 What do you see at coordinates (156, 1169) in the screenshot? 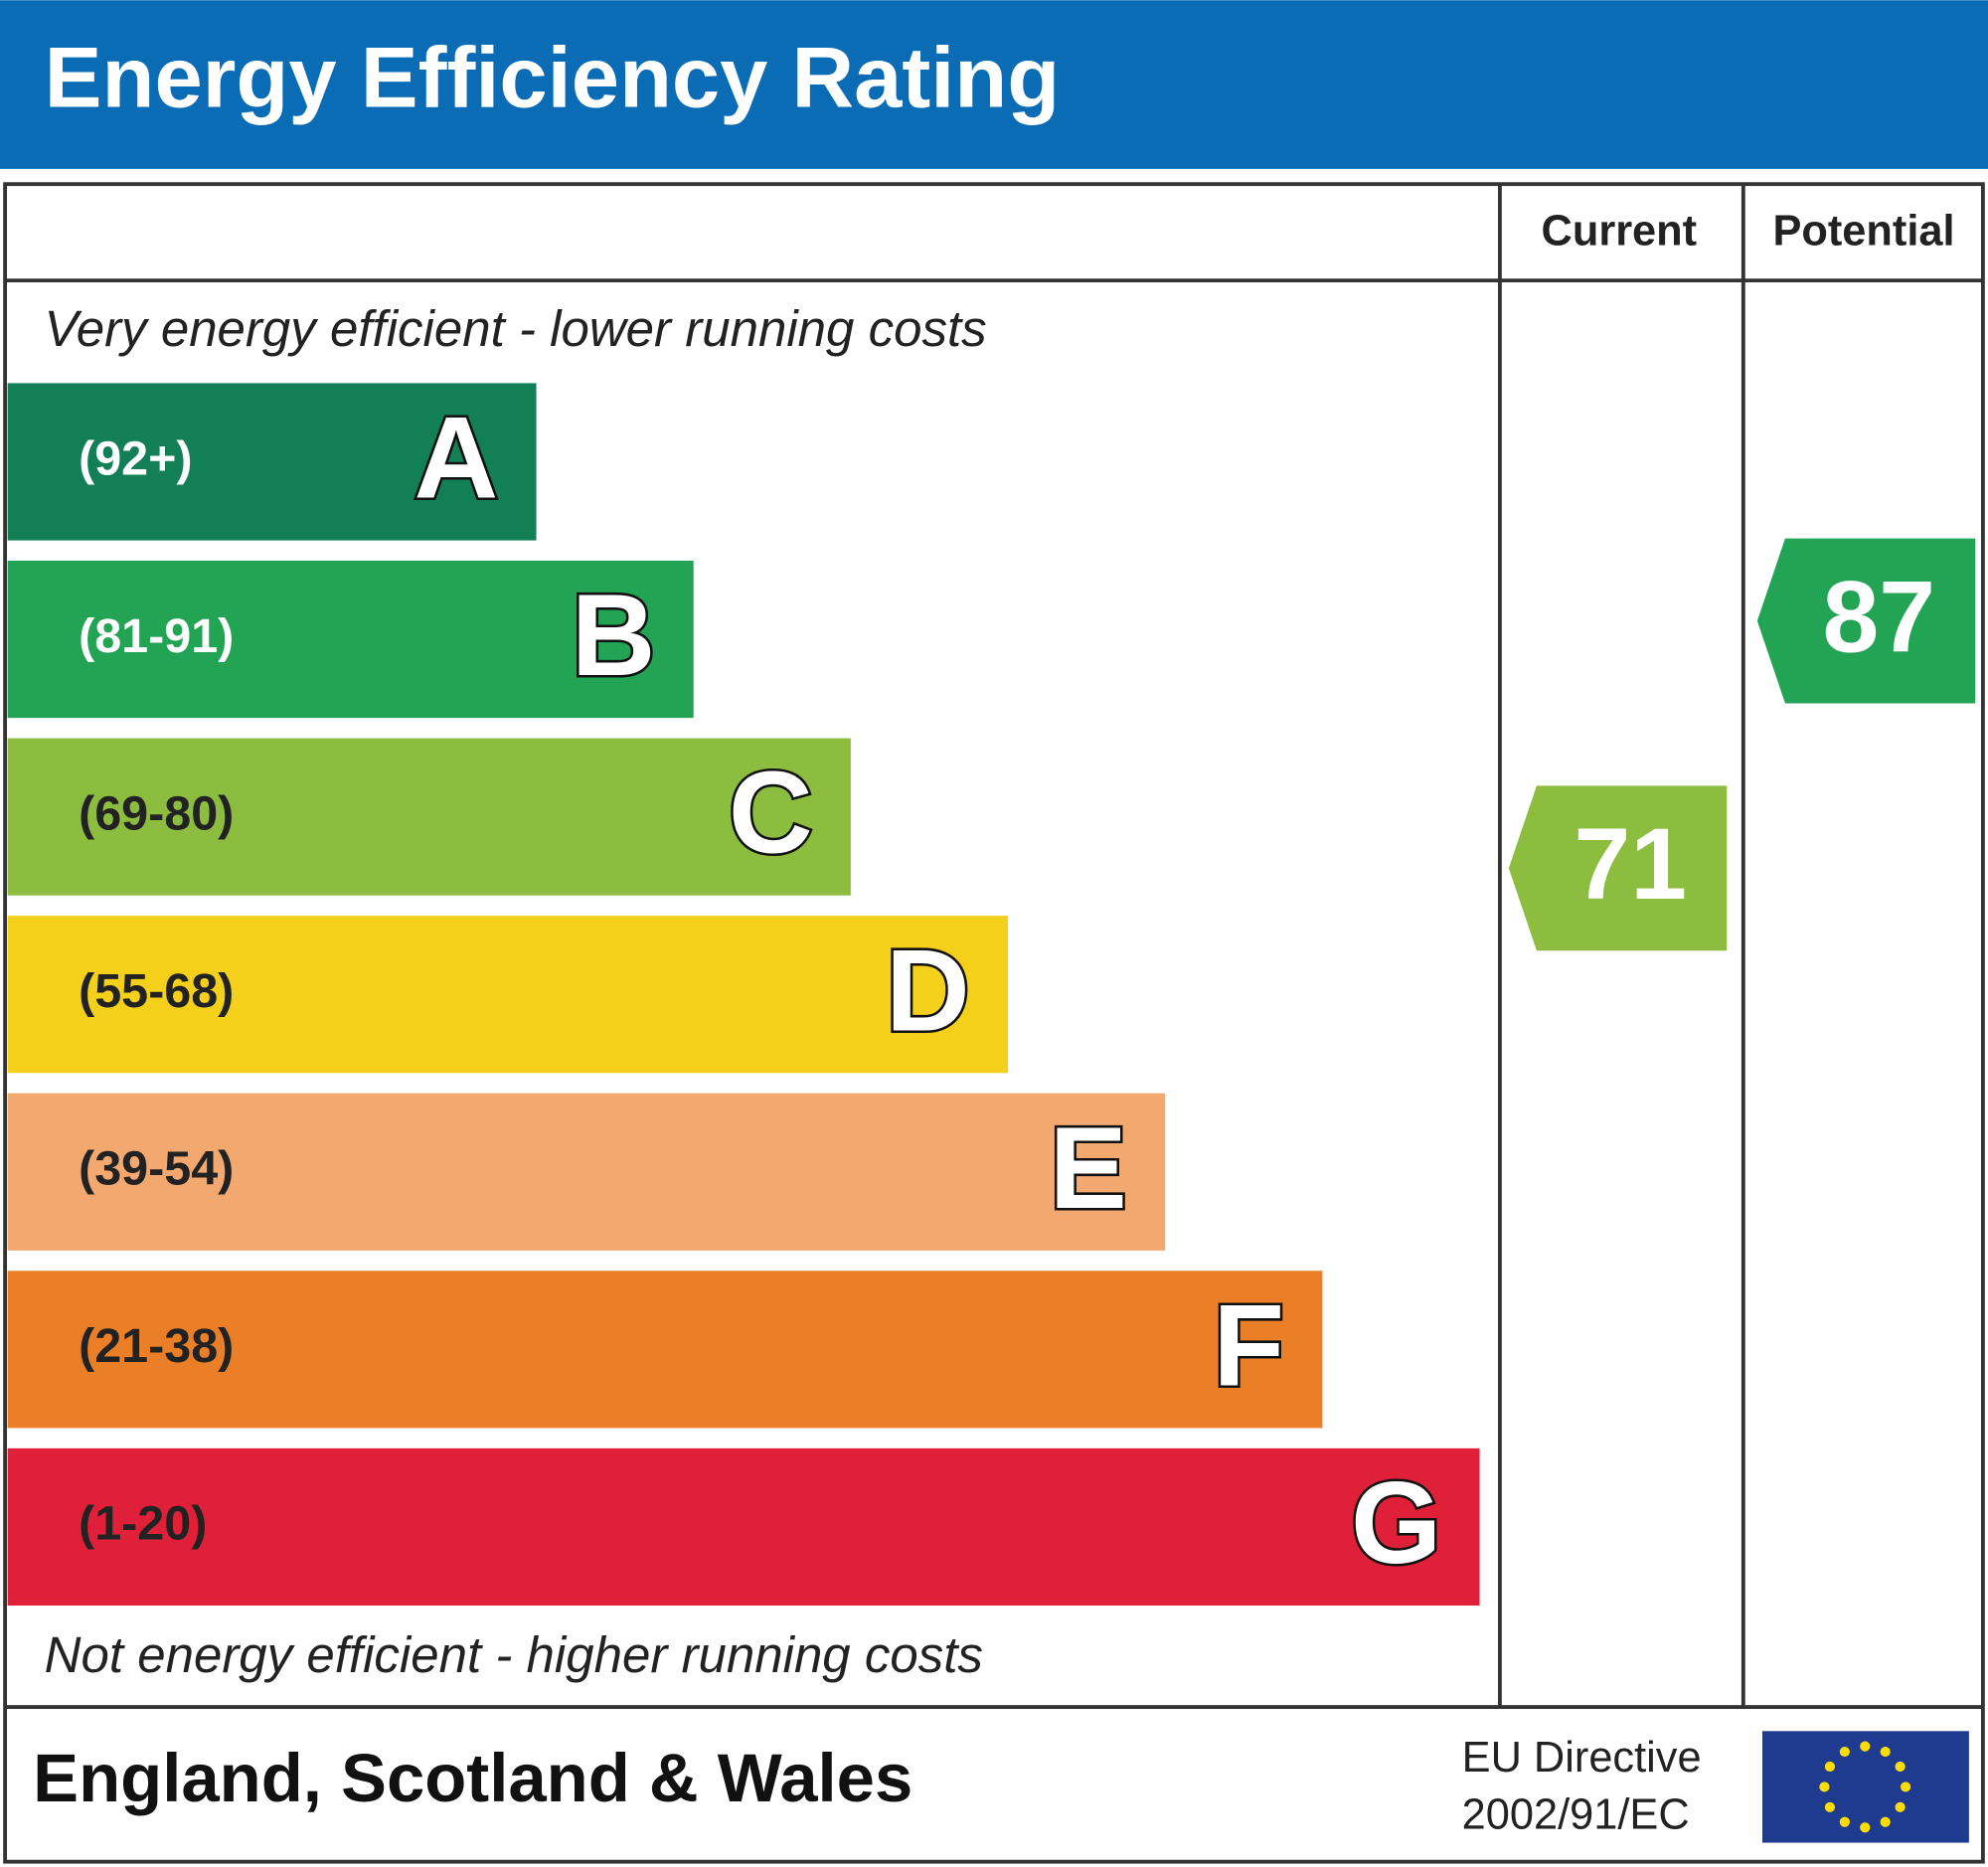
I see `band-range: (39-54)` at bounding box center [156, 1169].